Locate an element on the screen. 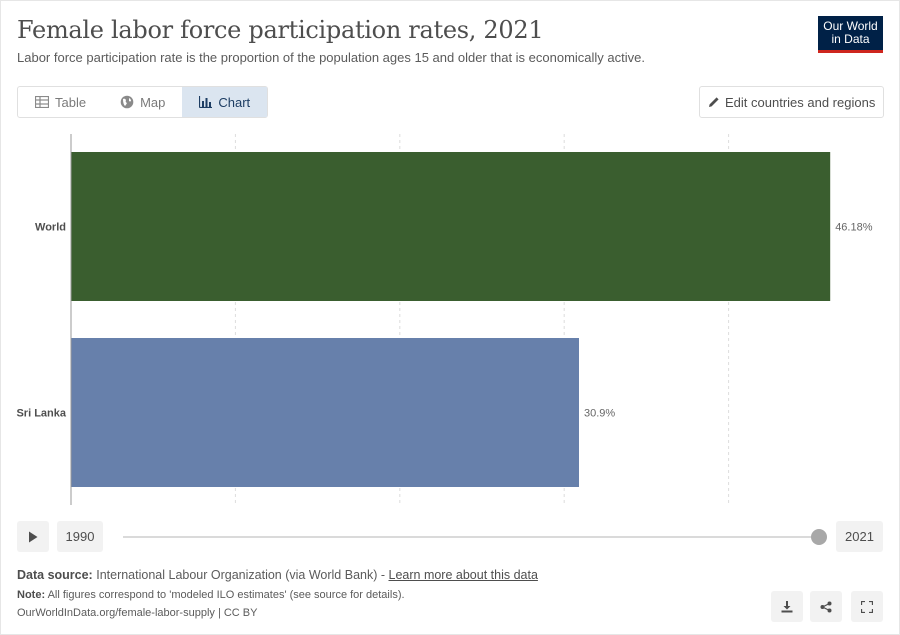 The height and width of the screenshot is (635, 900). play-button is located at coordinates (33, 536).